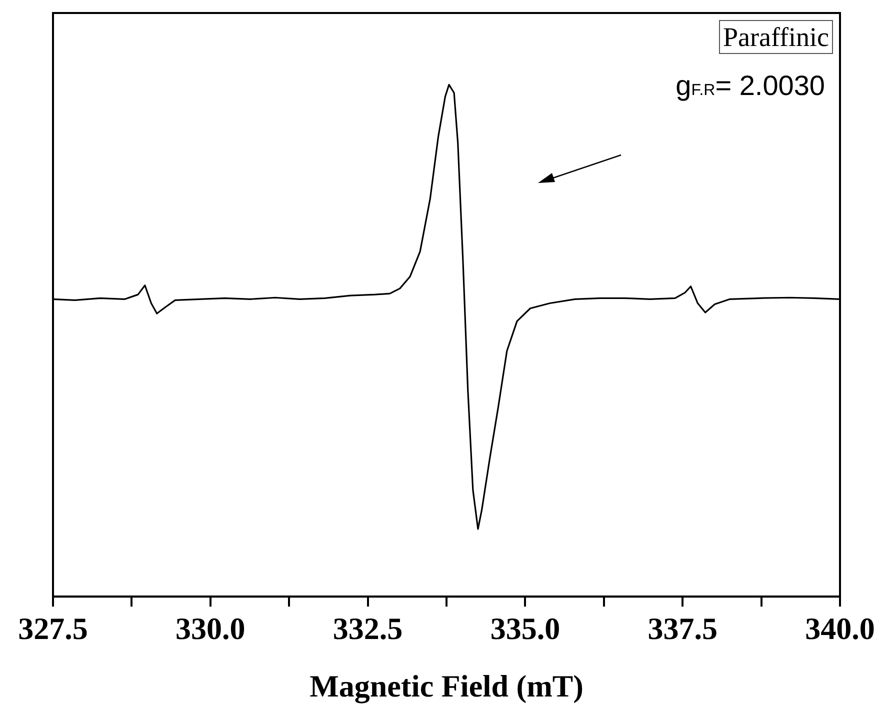 This screenshot has height=713, width=885. What do you see at coordinates (53, 628) in the screenshot?
I see `x-tick-label: 327.5` at bounding box center [53, 628].